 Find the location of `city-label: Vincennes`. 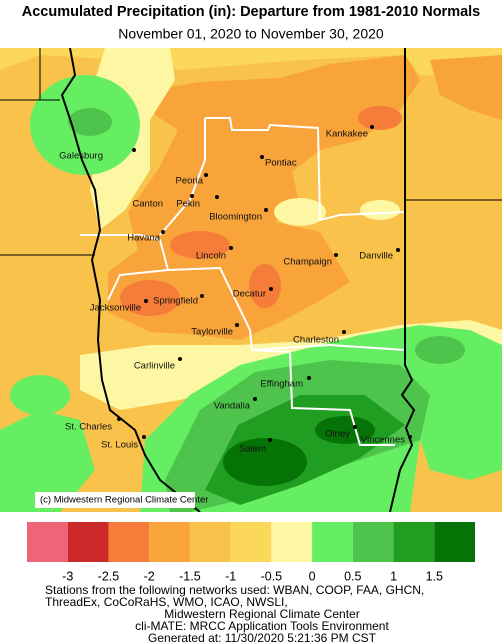

city-label: Vincennes is located at coordinates (383, 440).